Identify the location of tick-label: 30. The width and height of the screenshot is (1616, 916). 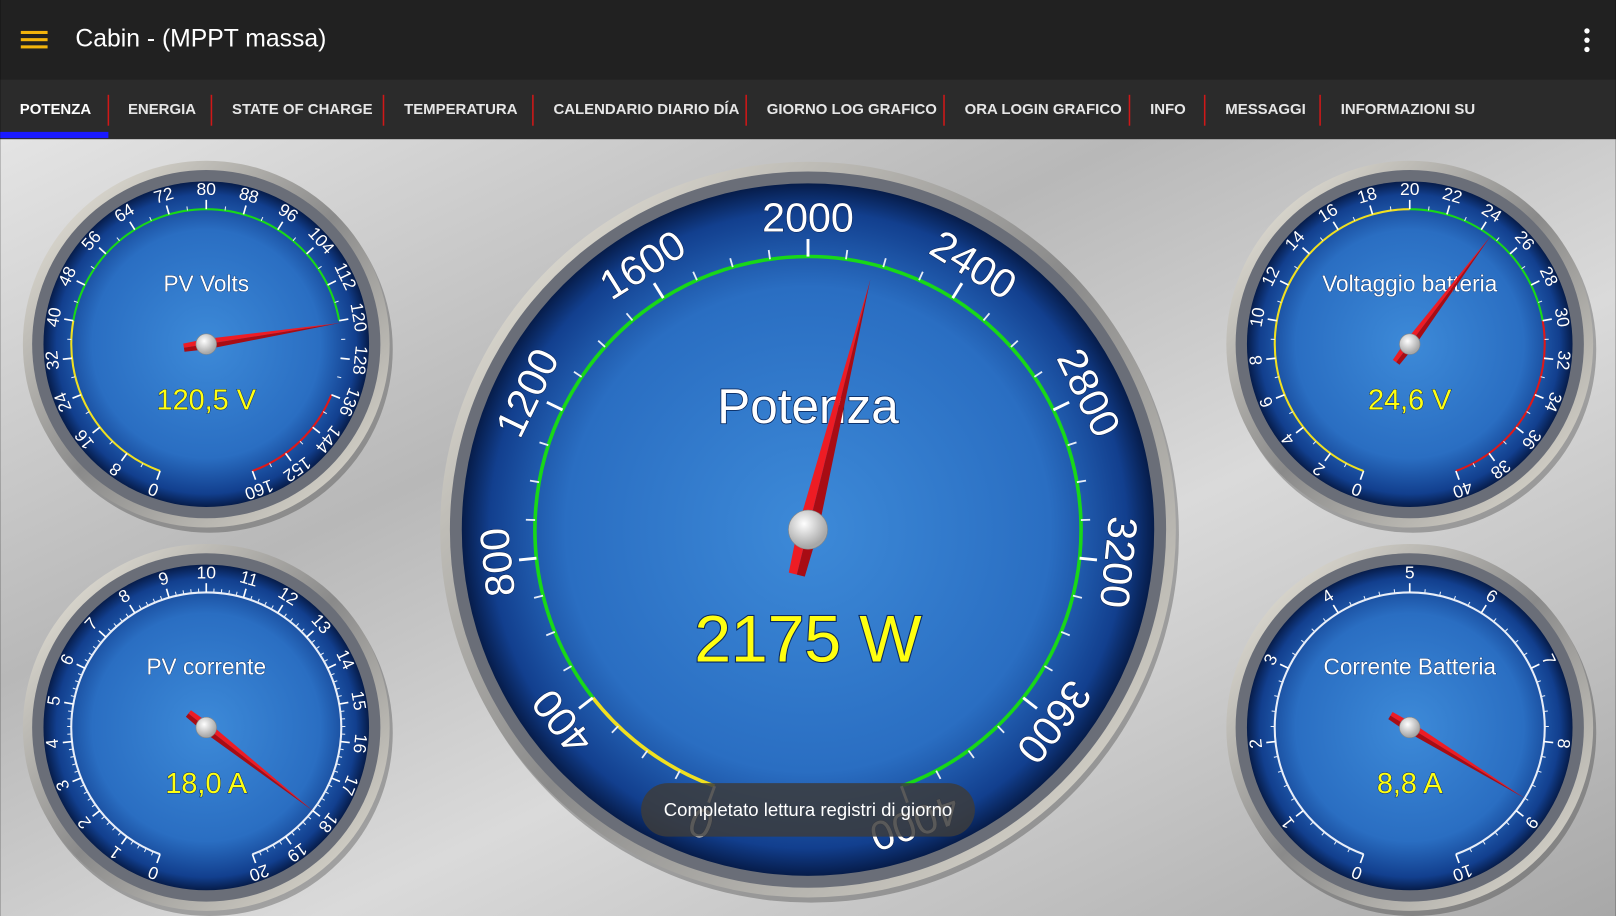
(1562, 317).